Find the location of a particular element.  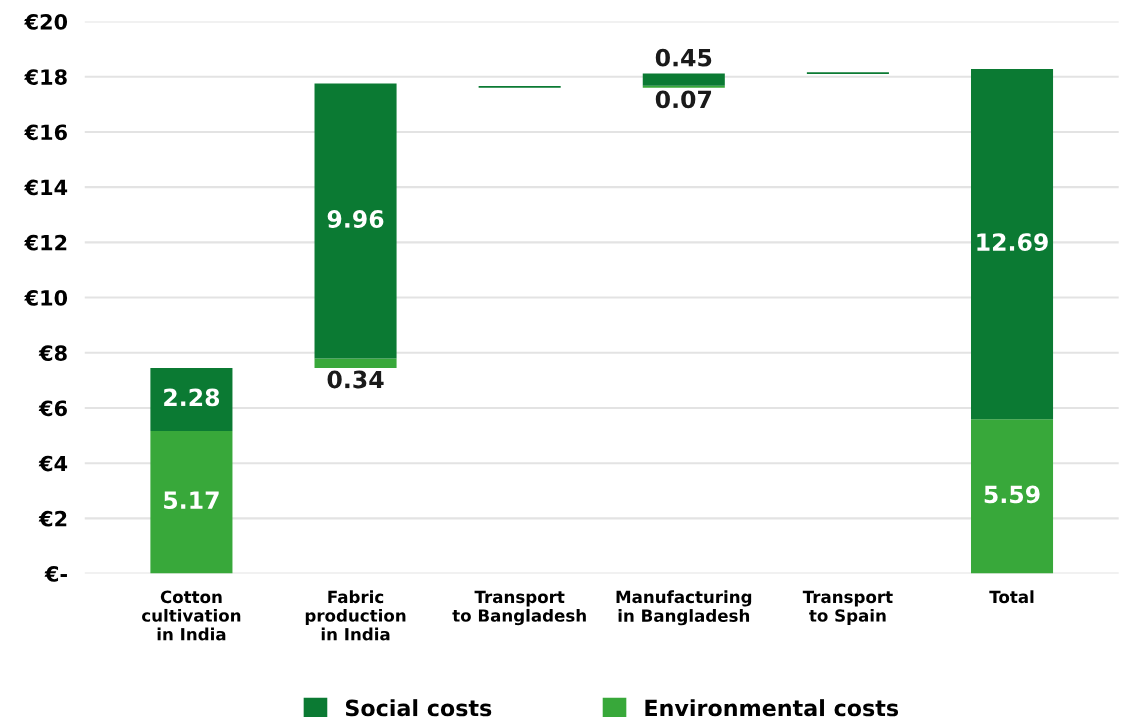

y-tick-label: €10 is located at coordinates (46, 298).